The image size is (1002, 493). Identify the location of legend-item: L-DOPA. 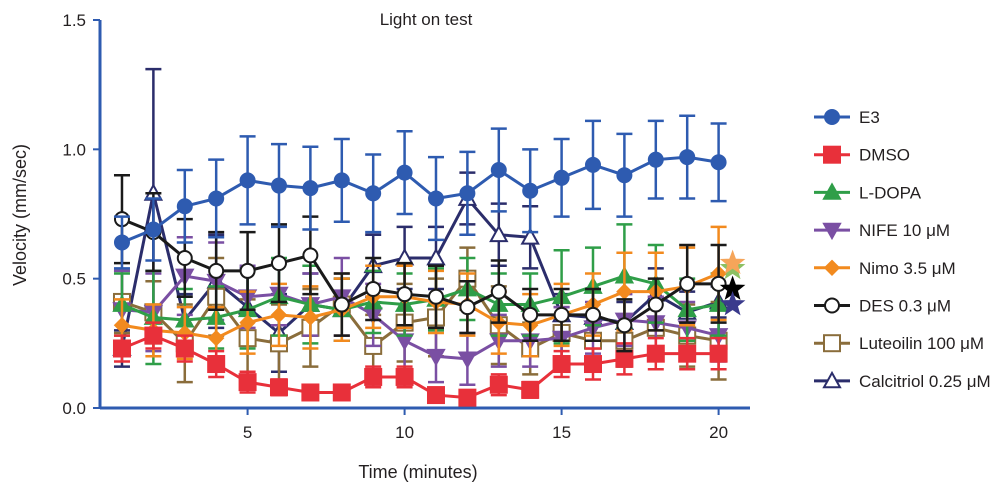
(868, 192).